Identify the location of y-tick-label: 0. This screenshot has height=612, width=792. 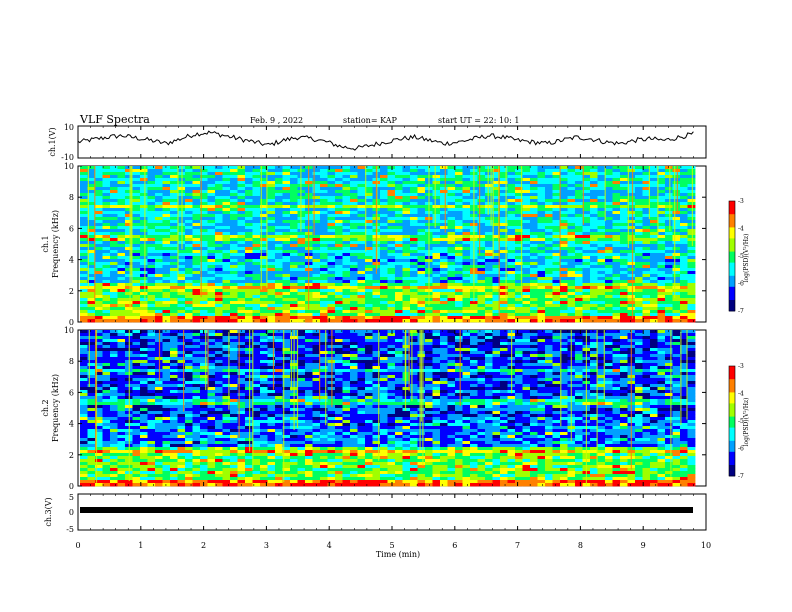
(71, 322).